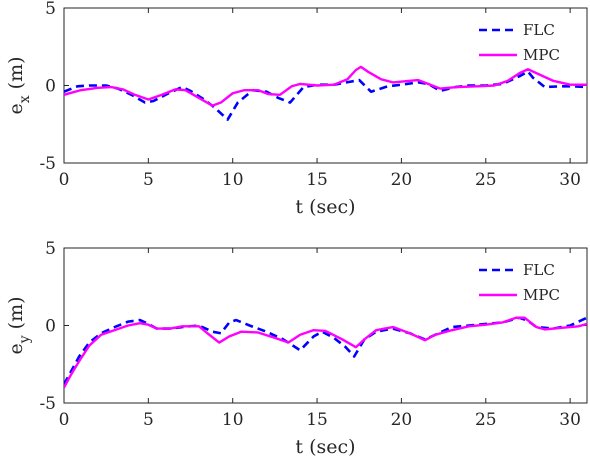 The image size is (590, 463). I want to click on y-axis-label: ey (m), so click(19, 325).